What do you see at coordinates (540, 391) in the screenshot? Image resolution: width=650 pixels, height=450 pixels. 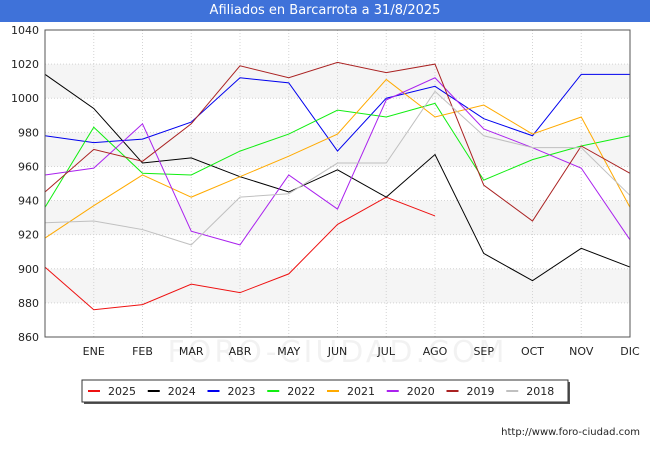 I see `legend-label-2018: 2018` at bounding box center [540, 391].